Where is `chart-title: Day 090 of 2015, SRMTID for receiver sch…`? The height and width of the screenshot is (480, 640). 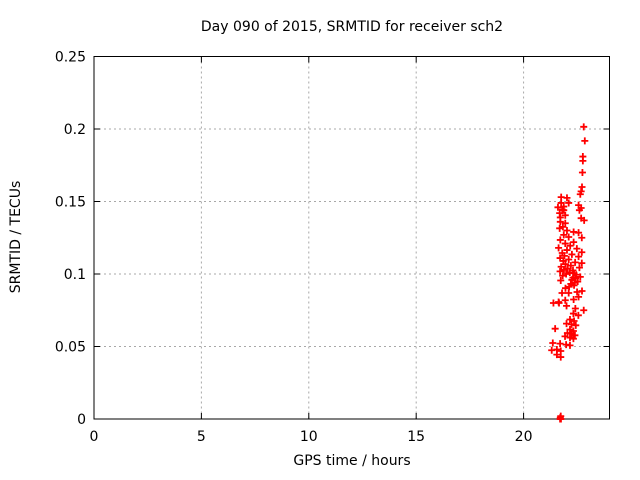
chart-title: Day 090 of 2015, SRMTID for receiver sch… is located at coordinates (352, 27).